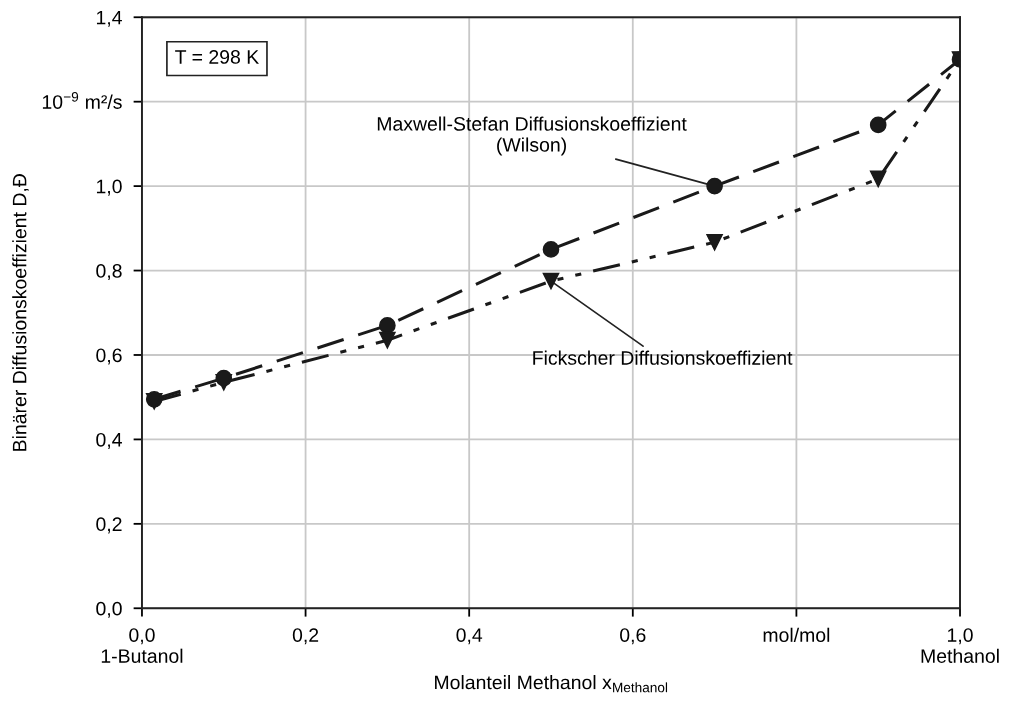  Describe the element at coordinates (20, 312) in the screenshot. I see `y-axis-title: Binärer Diffusionskoeffizient D,Đ` at that location.